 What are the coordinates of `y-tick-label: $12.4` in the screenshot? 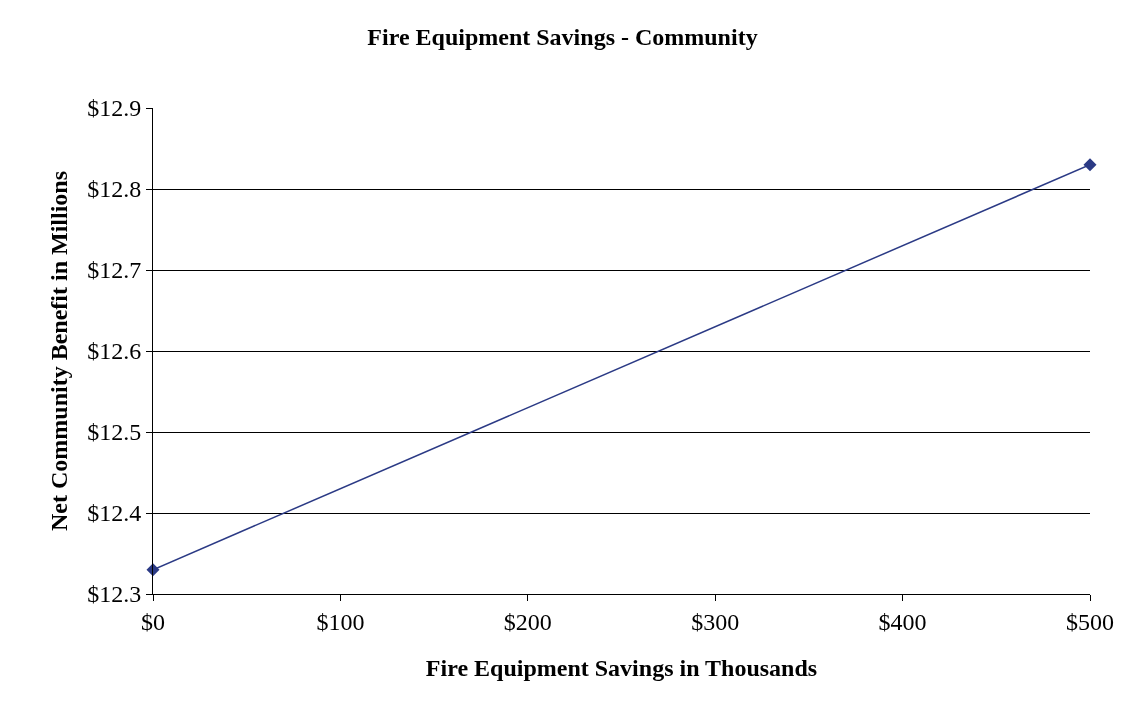 It's located at (114, 513).